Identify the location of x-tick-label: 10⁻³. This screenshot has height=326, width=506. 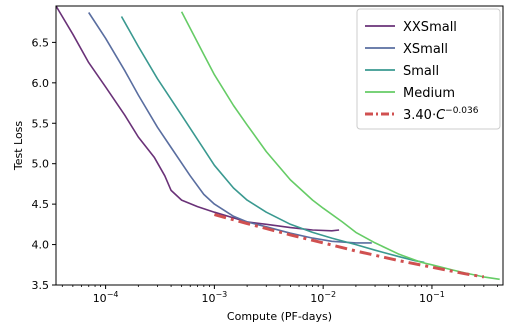
(214, 297).